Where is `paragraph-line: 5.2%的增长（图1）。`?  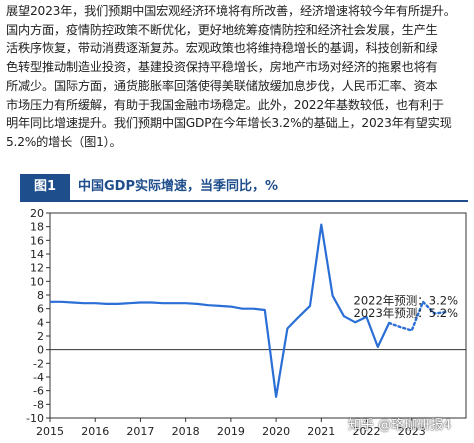
paragraph-line: 5.2%的增长（图1）。 is located at coordinates (64, 141).